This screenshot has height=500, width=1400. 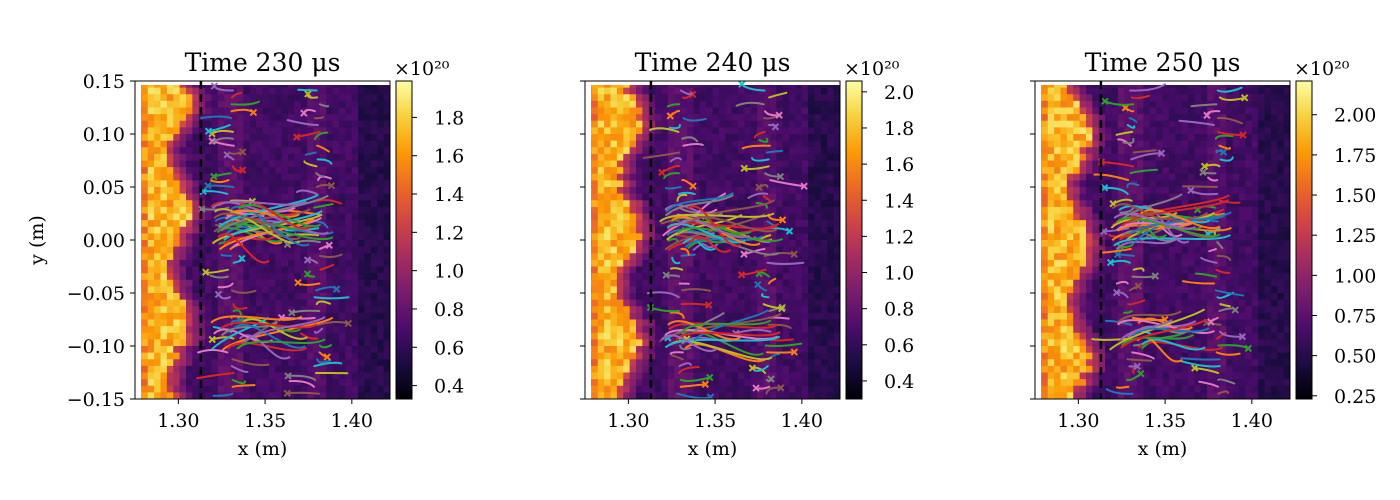 I want to click on colorbar-tick-label: 0.6, so click(x=899, y=346).